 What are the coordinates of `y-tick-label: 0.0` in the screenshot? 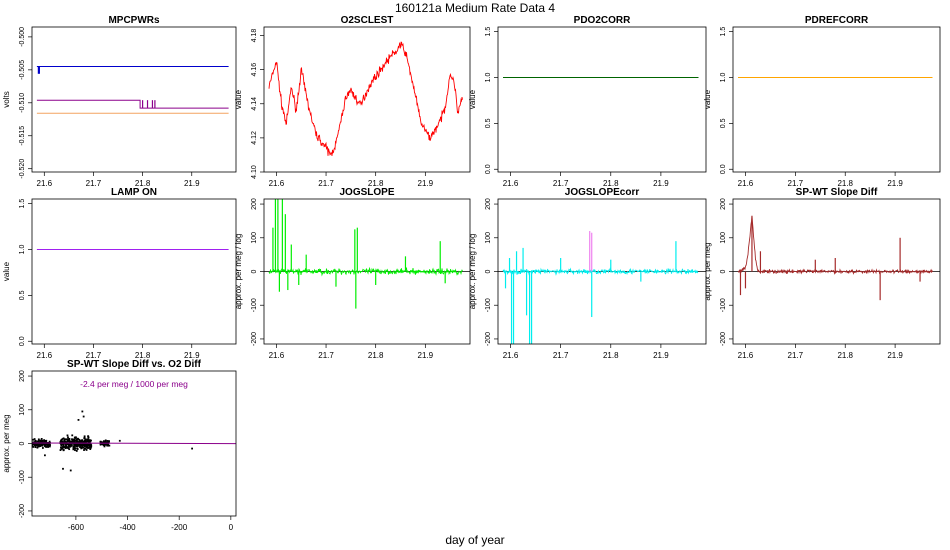 It's located at (22, 341).